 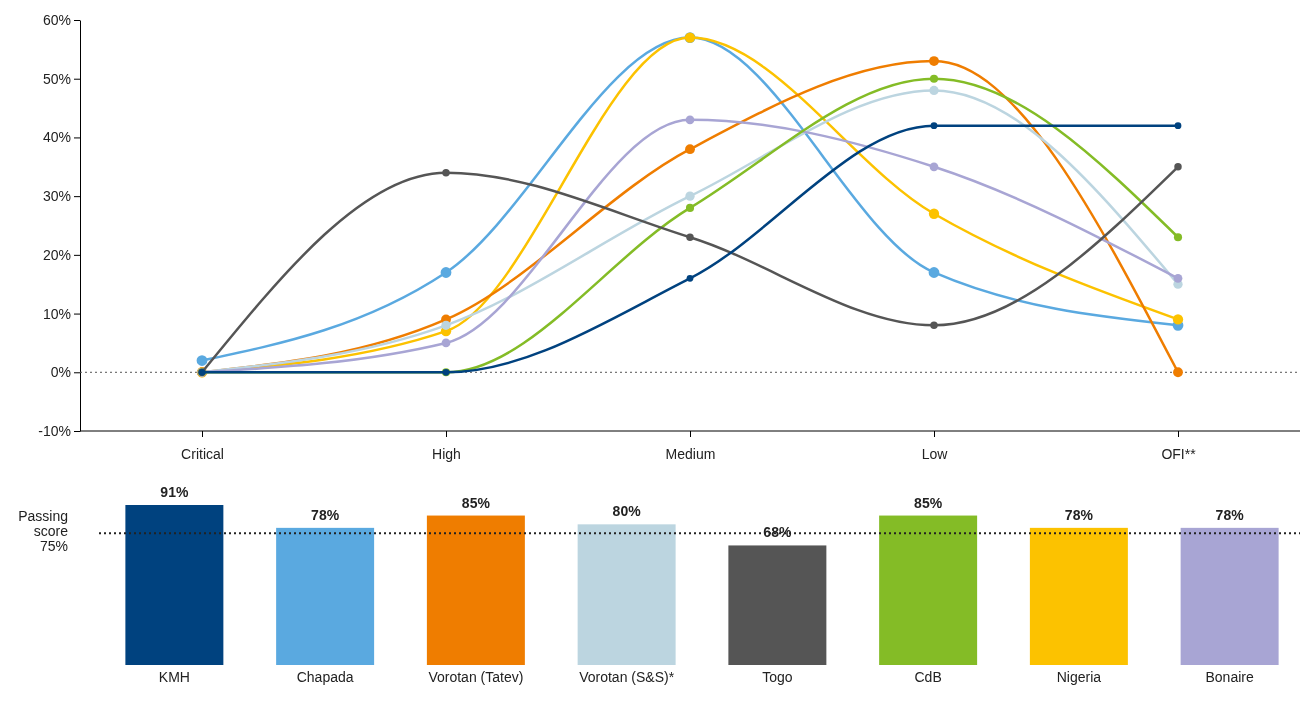 I want to click on y-tick-label: 60%, so click(x=56, y=19).